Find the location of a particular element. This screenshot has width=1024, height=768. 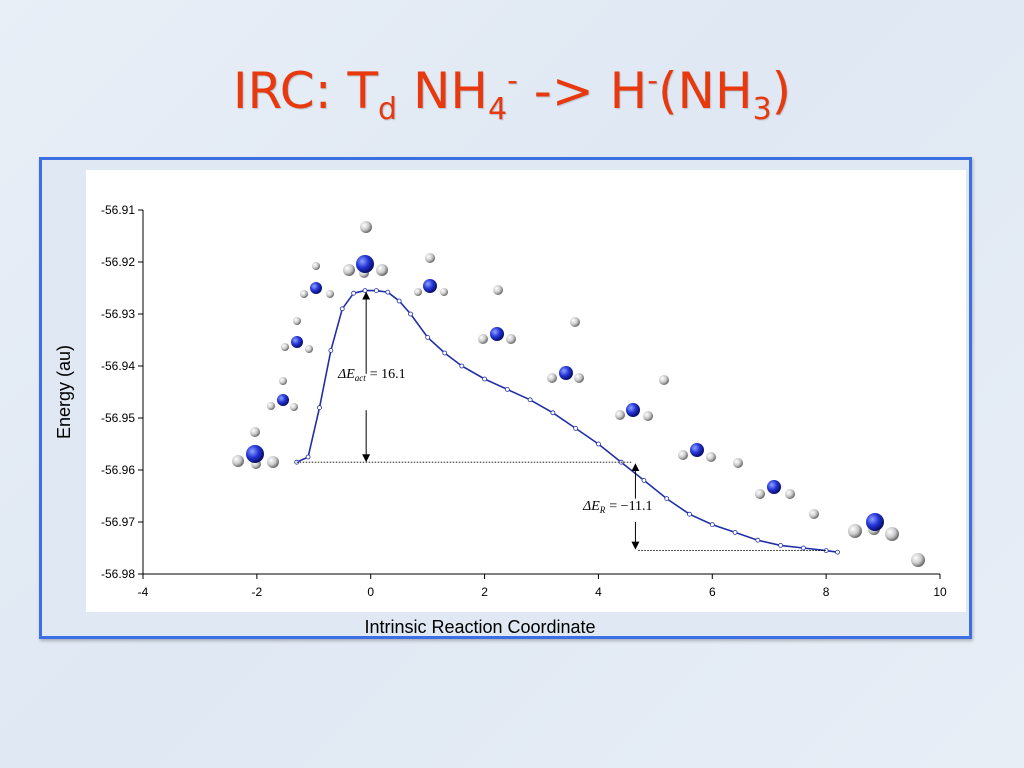

reaction-energy-label: ΔER = −11.1 is located at coordinates (617, 507).